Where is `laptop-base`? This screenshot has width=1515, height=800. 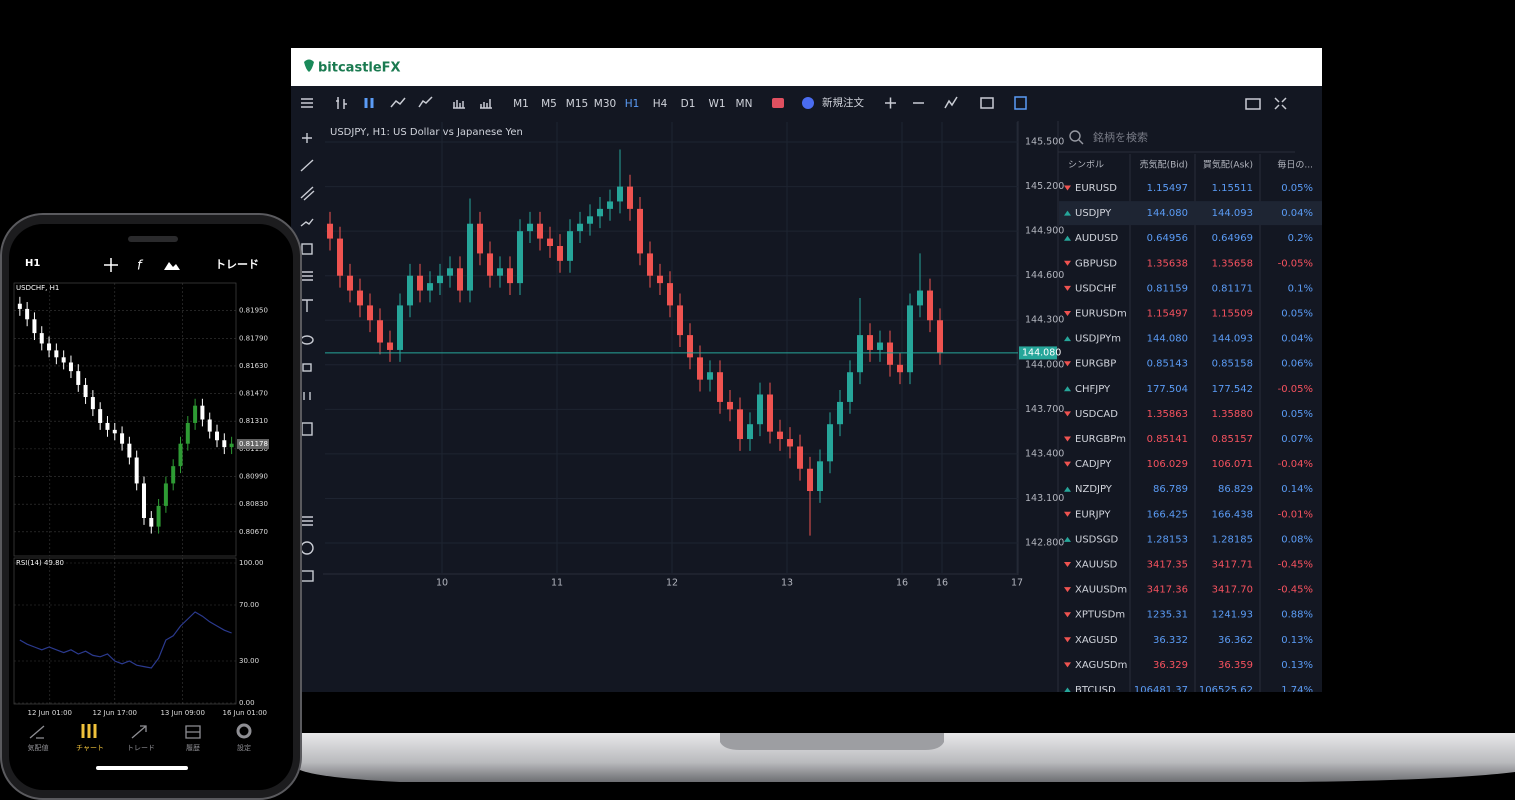 laptop-base is located at coordinates (907, 757).